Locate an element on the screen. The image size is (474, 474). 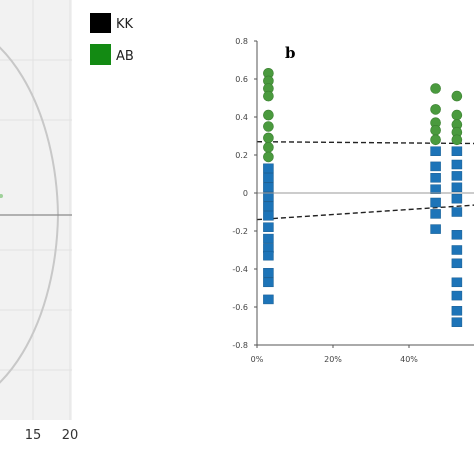
y-tick-label: 0.6 is located at coordinates (241, 79).